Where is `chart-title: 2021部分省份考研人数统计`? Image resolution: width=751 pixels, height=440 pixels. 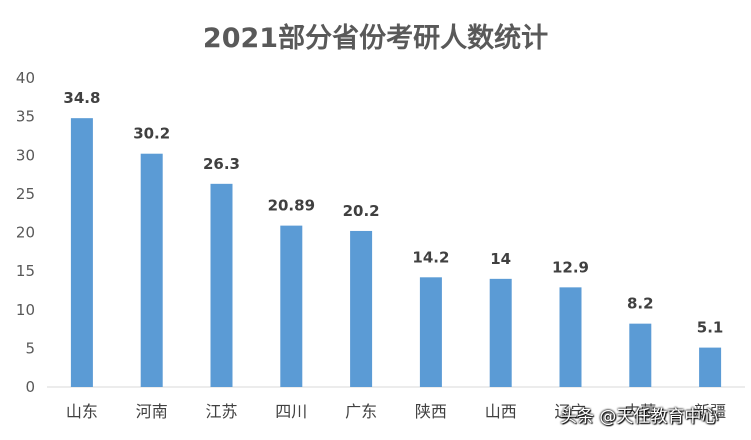 chart-title: 2021部分省份考研人数统计 is located at coordinates (375, 38).